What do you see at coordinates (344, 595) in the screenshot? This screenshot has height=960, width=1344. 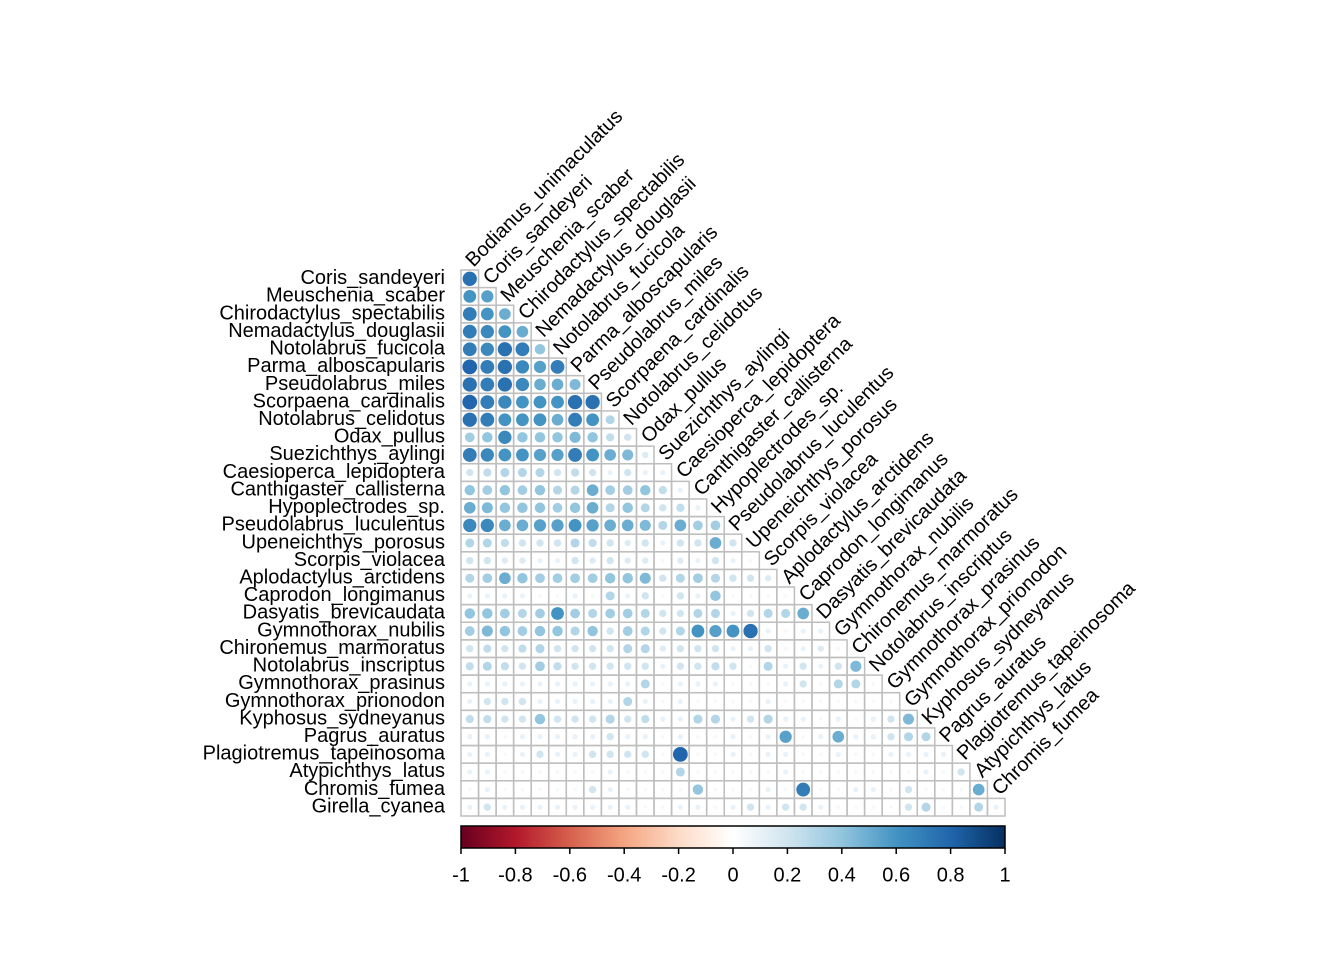 I see `row-label: Caprodon_longimanus` at bounding box center [344, 595].